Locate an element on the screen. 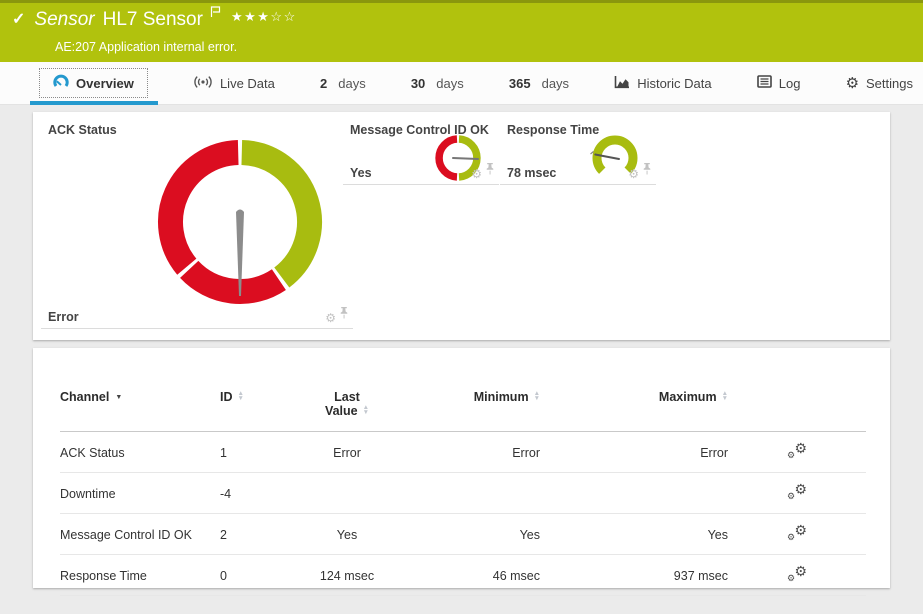 Image resolution: width=923 pixels, height=614 pixels. sort-desc-icon: ▼ is located at coordinates (119, 398).